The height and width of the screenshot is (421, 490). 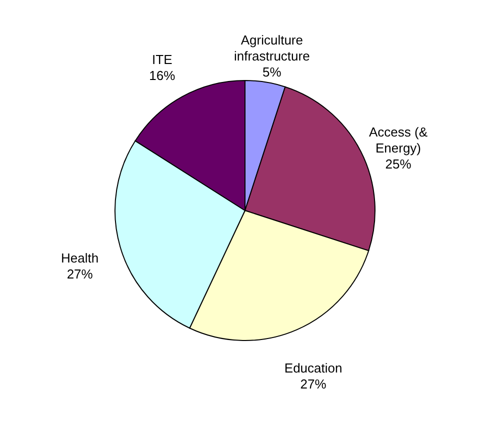 What do you see at coordinates (398, 140) in the screenshot?
I see `slice-label: Access (& Energy)` at bounding box center [398, 140].